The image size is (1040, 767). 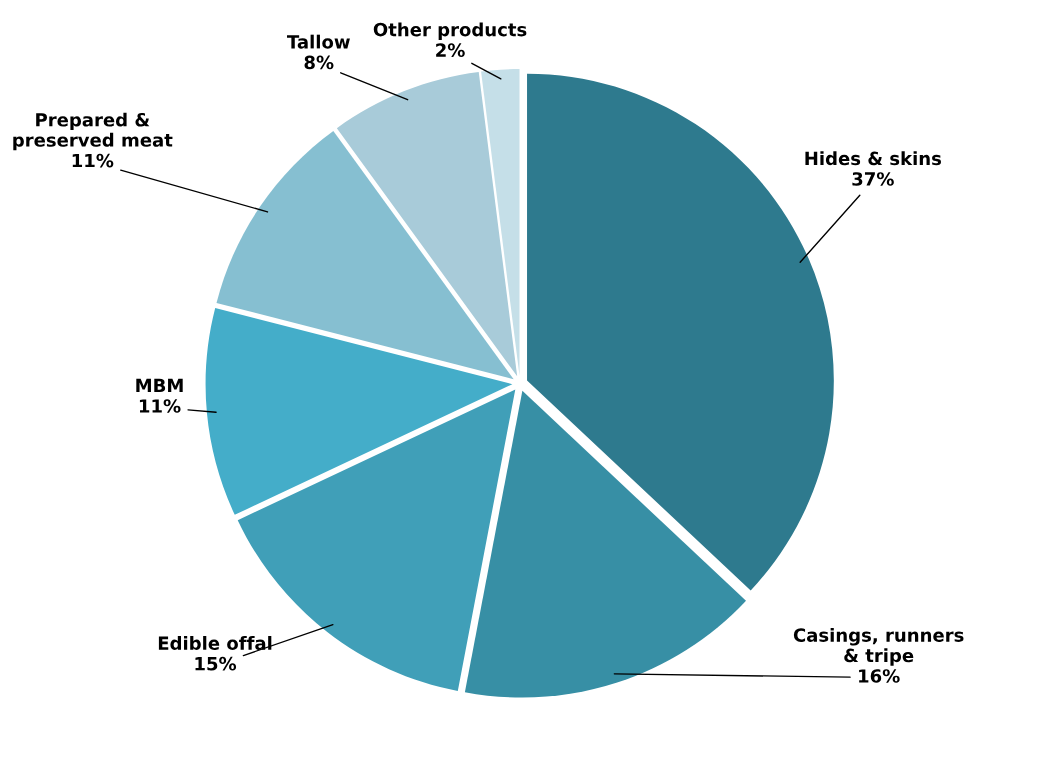 What do you see at coordinates (873, 158) in the screenshot?
I see `slice-label: Hides & skins` at bounding box center [873, 158].